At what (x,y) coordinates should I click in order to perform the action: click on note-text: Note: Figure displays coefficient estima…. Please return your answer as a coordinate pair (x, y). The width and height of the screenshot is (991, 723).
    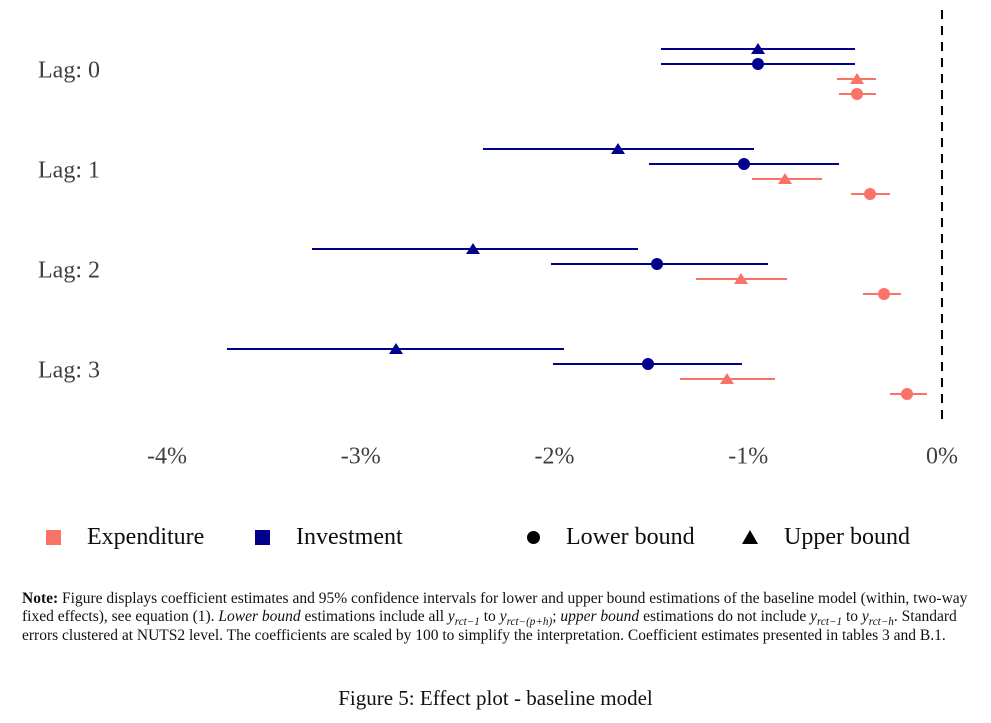
    Looking at the image, I should click on (498, 618).